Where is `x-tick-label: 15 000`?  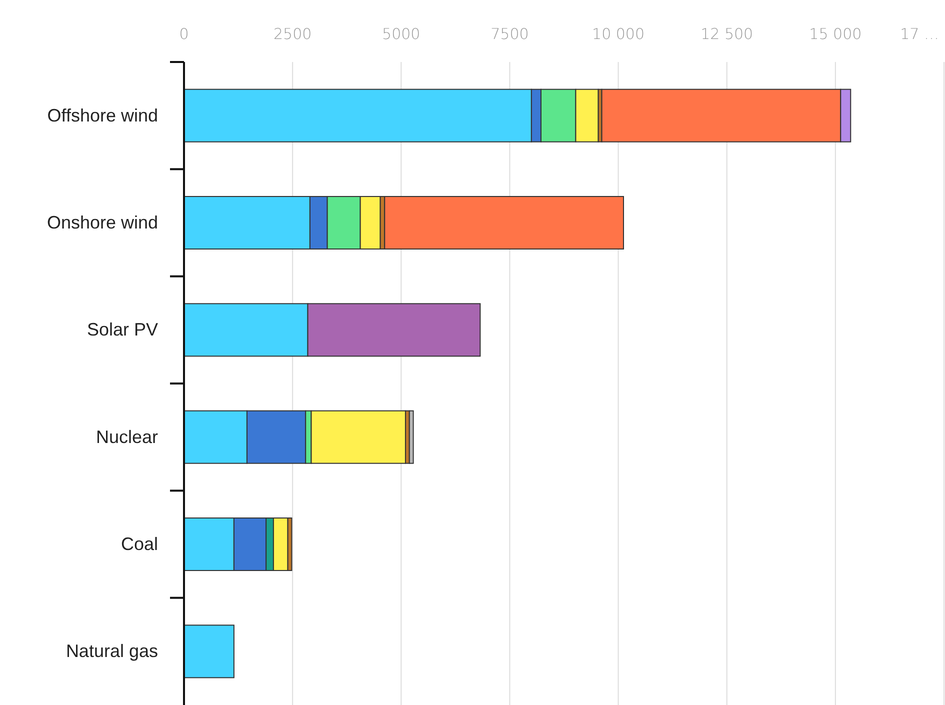
x-tick-label: 15 000 is located at coordinates (835, 34).